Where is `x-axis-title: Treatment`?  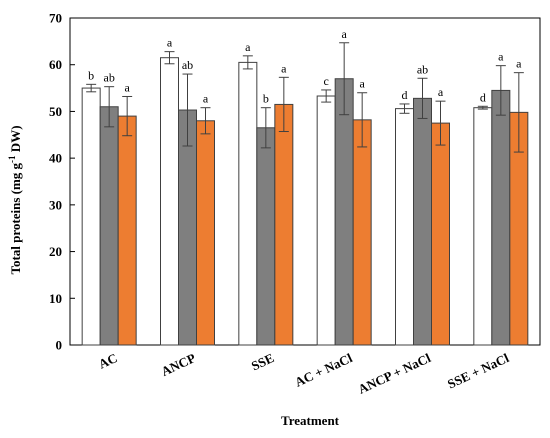
x-axis-title: Treatment is located at coordinates (310, 420).